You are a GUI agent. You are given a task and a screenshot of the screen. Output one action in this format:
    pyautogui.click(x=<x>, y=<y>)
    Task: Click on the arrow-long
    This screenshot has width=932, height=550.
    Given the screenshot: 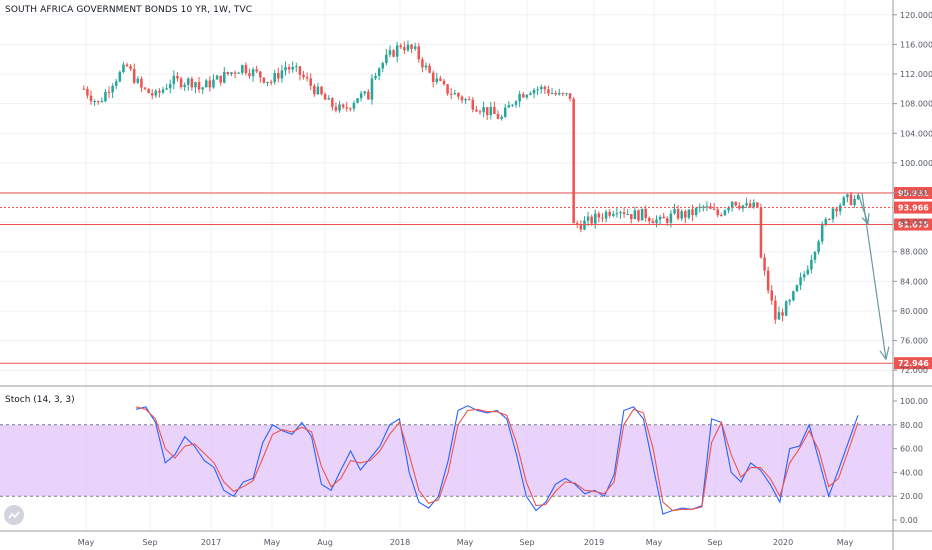 What is the action you would take?
    pyautogui.click(x=874, y=276)
    